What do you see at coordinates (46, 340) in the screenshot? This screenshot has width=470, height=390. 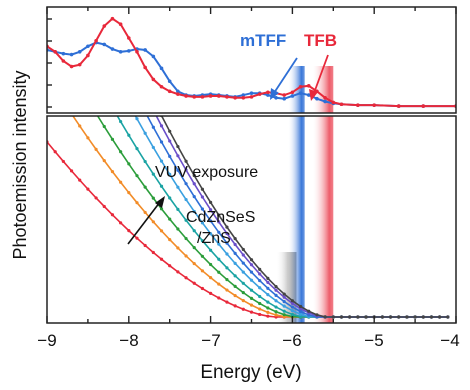 I see `x-tick-label: −9` at bounding box center [46, 340].